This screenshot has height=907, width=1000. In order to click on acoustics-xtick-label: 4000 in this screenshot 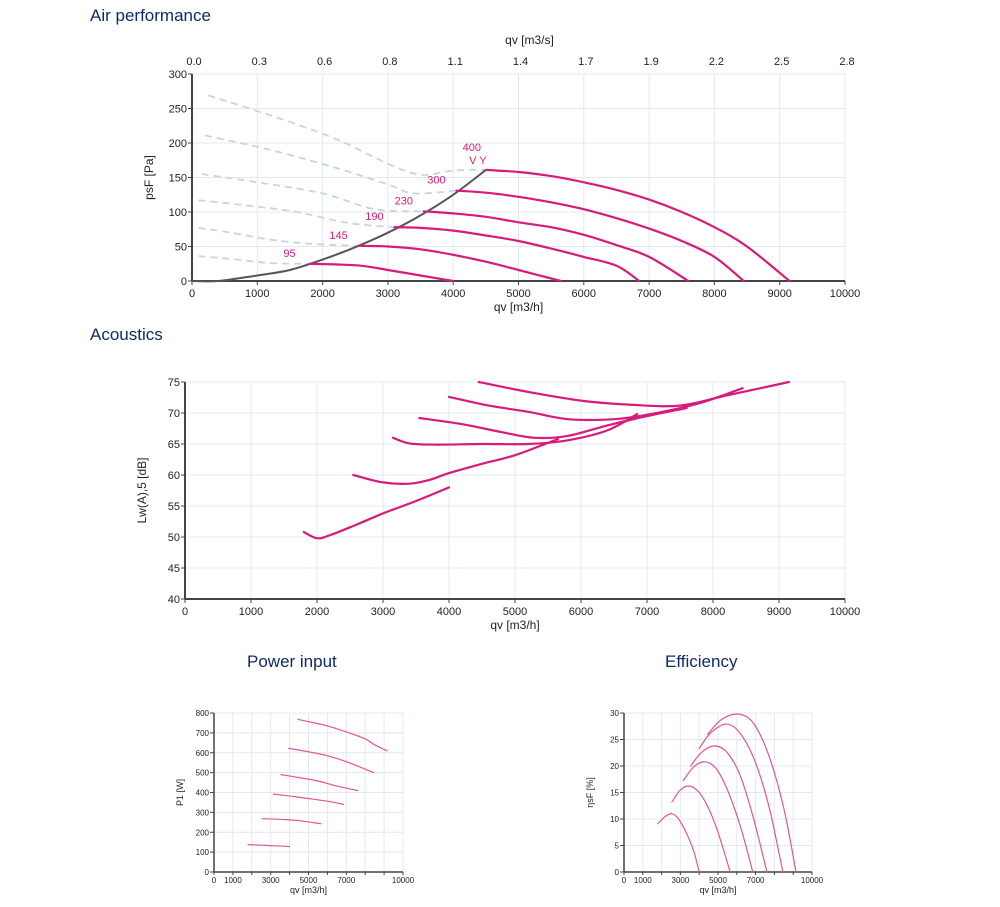, I will do `click(449, 612)`.